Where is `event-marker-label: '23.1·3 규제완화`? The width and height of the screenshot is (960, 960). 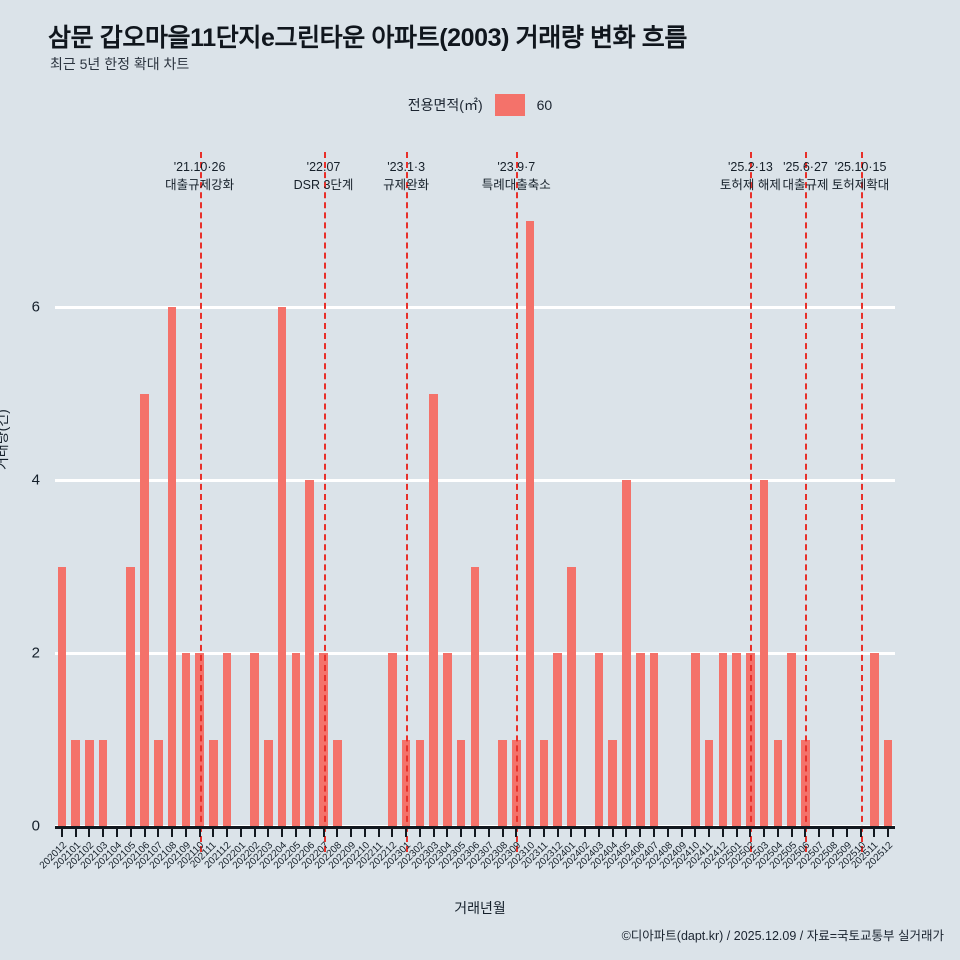 event-marker-label: '23.1·3 규제완화 is located at coordinates (406, 176).